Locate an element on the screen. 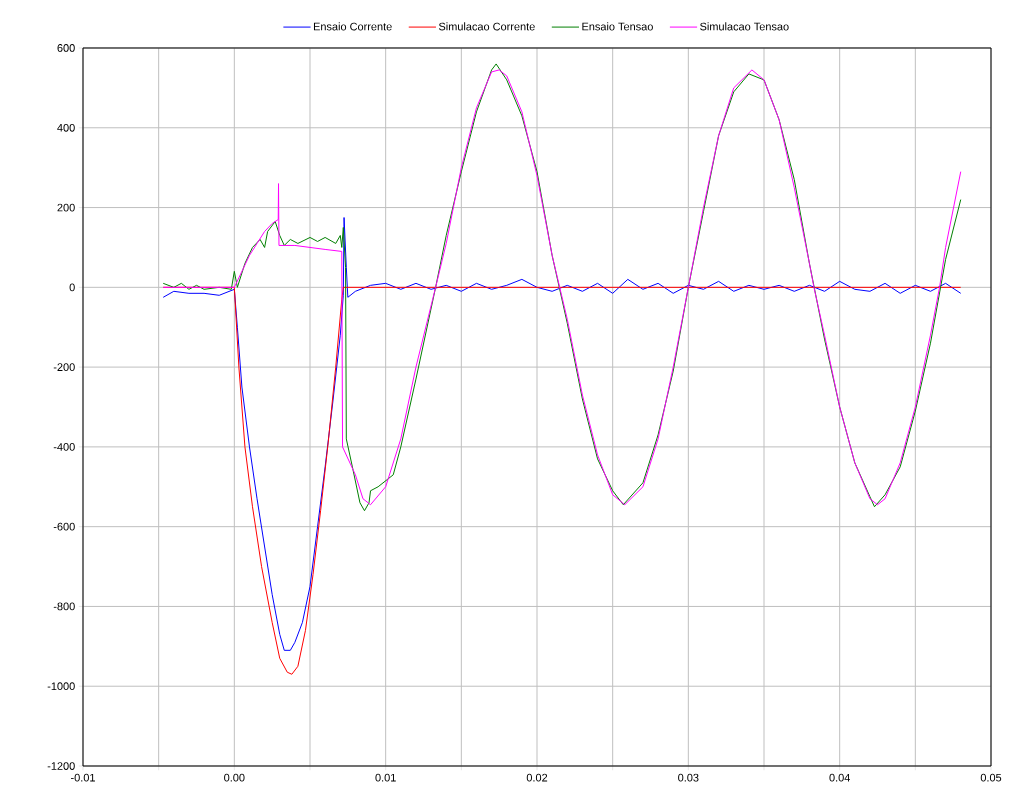 This screenshot has height=807, width=1034. y-tick-label: 600 is located at coordinates (66, 48).